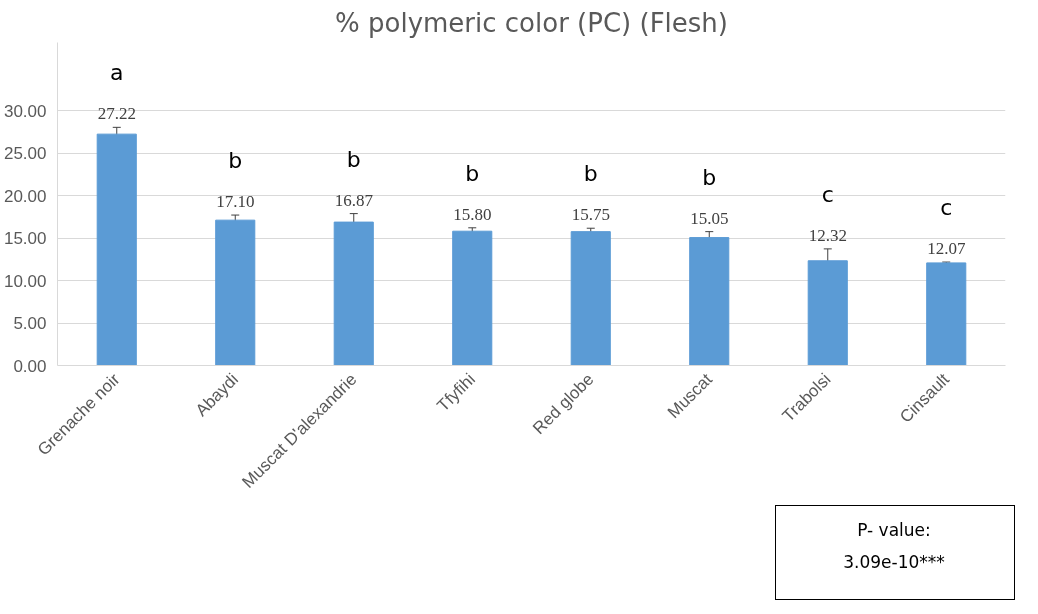 This screenshot has width=1038, height=614. I want to click on data-label: 15.05, so click(709, 218).